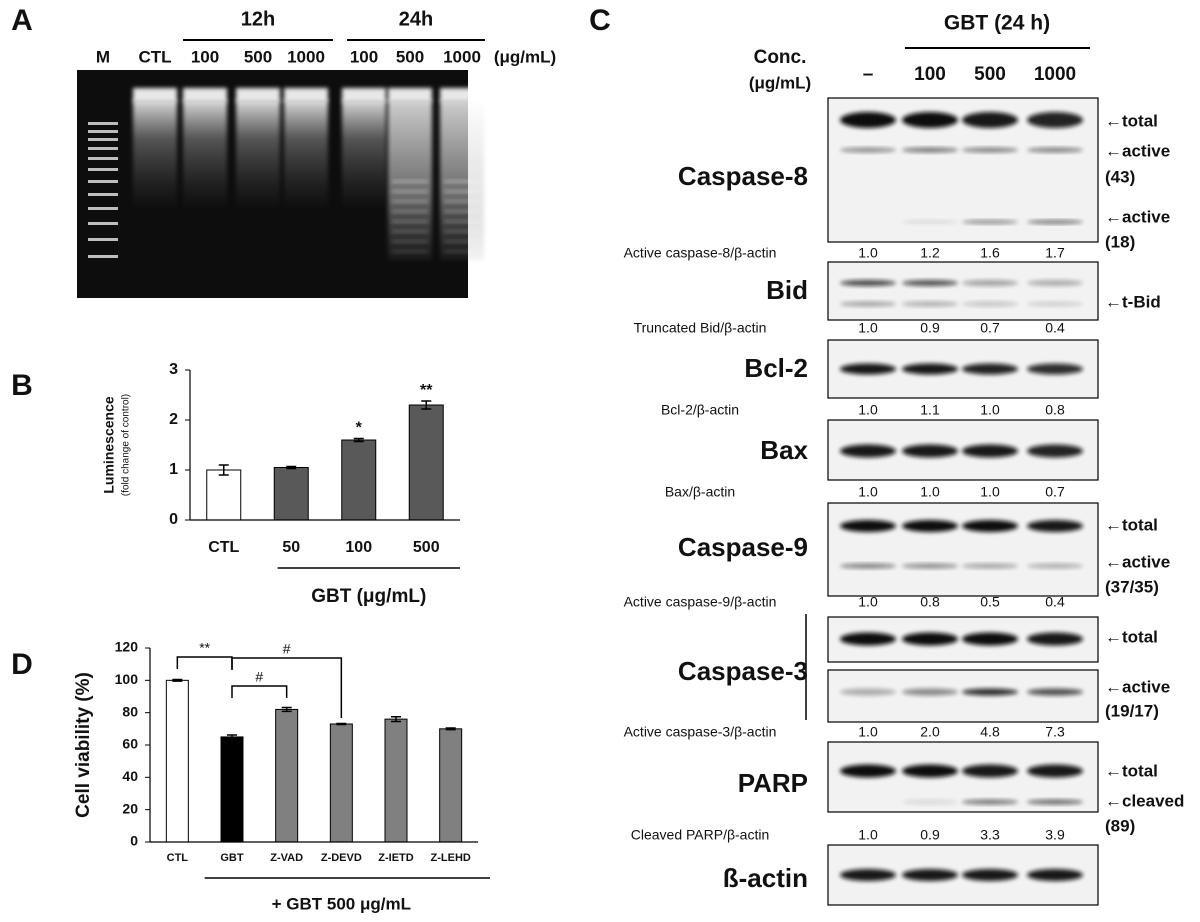  What do you see at coordinates (22, 385) in the screenshot?
I see `panel-label: B` at bounding box center [22, 385].